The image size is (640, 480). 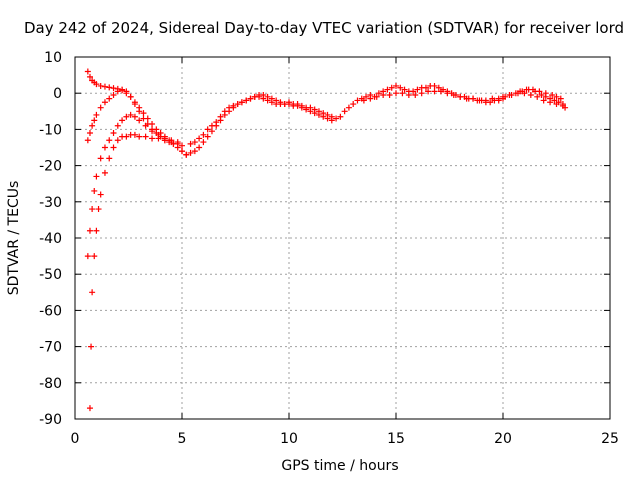 What do you see at coordinates (75, 439) in the screenshot?
I see `x-tick-label: 0` at bounding box center [75, 439].